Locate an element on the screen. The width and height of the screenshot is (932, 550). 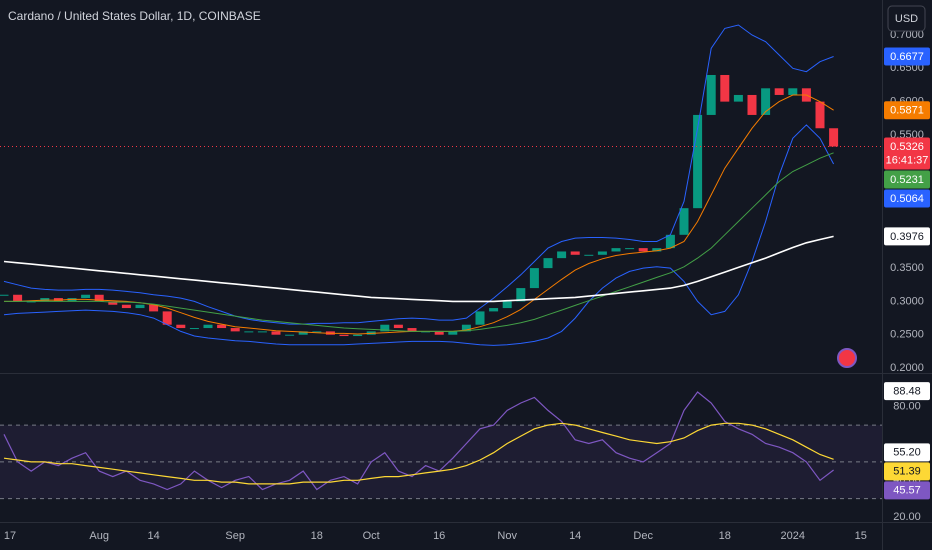
currency-label: USD is located at coordinates (906, 19).